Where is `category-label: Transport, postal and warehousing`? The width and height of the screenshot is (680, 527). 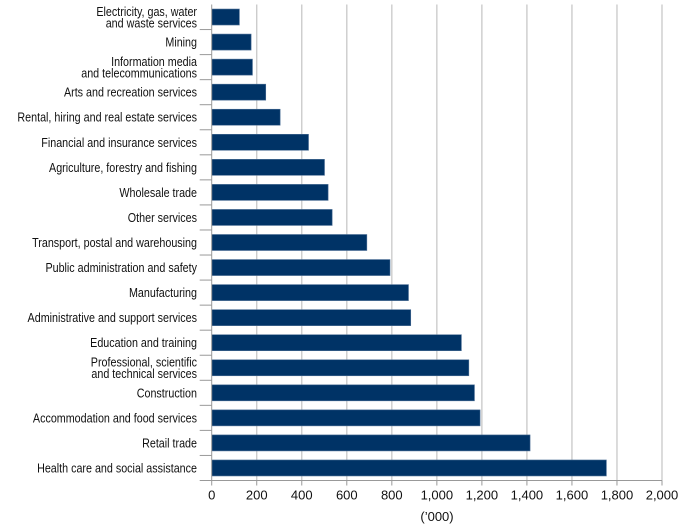
category-label: Transport, postal and warehousing is located at coordinates (114, 243).